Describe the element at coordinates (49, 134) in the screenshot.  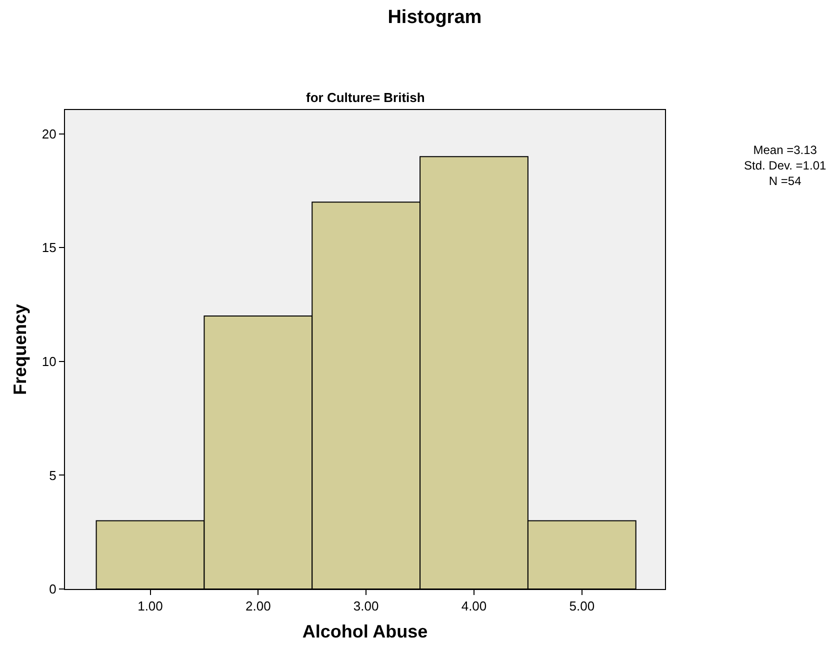
I see `y-tick-label: 20` at that location.